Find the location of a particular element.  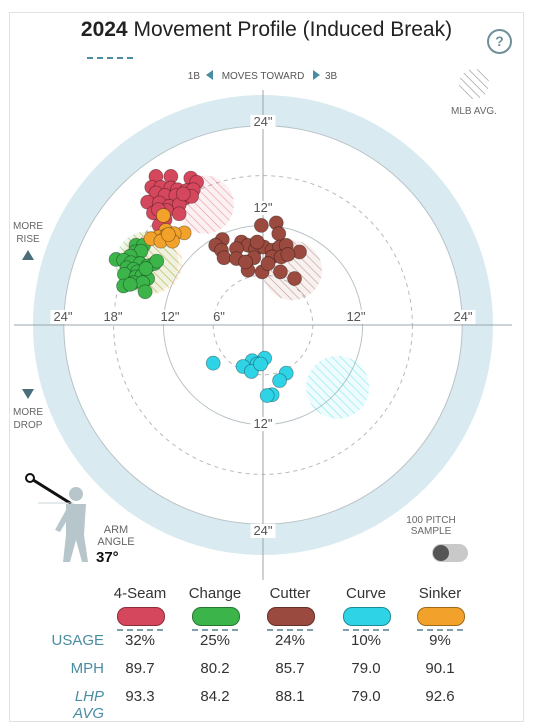

mlb-avg-legend-label: MLB AVG. is located at coordinates (474, 111).